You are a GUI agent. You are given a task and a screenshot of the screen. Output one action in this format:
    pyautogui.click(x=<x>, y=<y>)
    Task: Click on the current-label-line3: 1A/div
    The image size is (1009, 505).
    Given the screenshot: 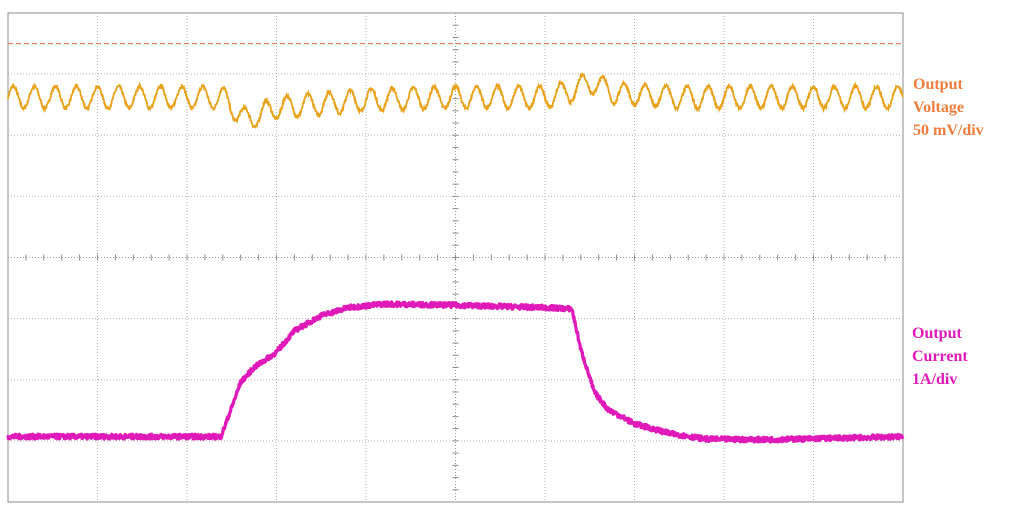 What is the action you would take?
    pyautogui.click(x=935, y=379)
    